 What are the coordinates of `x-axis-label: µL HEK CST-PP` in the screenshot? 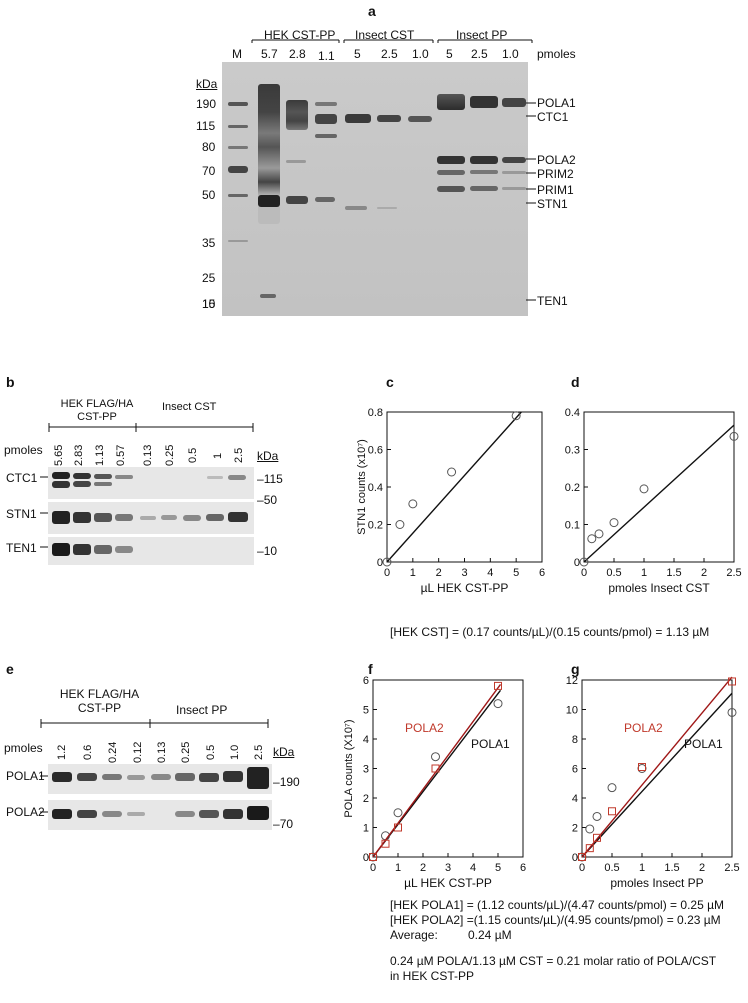 It's located at (465, 588).